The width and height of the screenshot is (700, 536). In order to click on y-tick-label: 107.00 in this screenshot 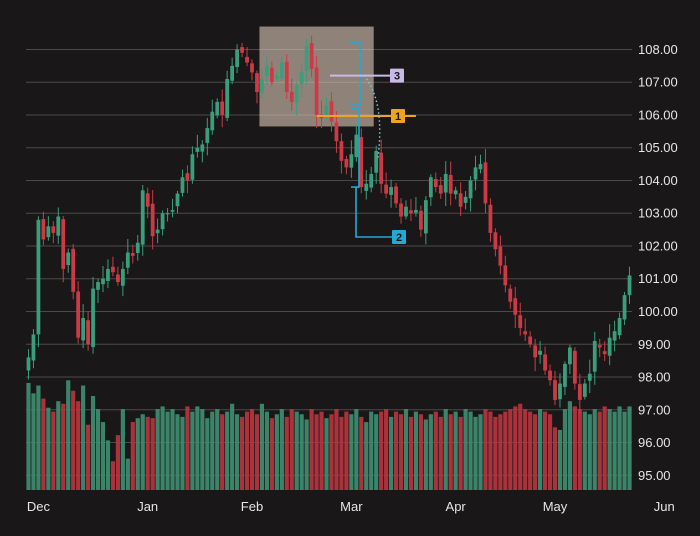, I will do `click(658, 82)`.